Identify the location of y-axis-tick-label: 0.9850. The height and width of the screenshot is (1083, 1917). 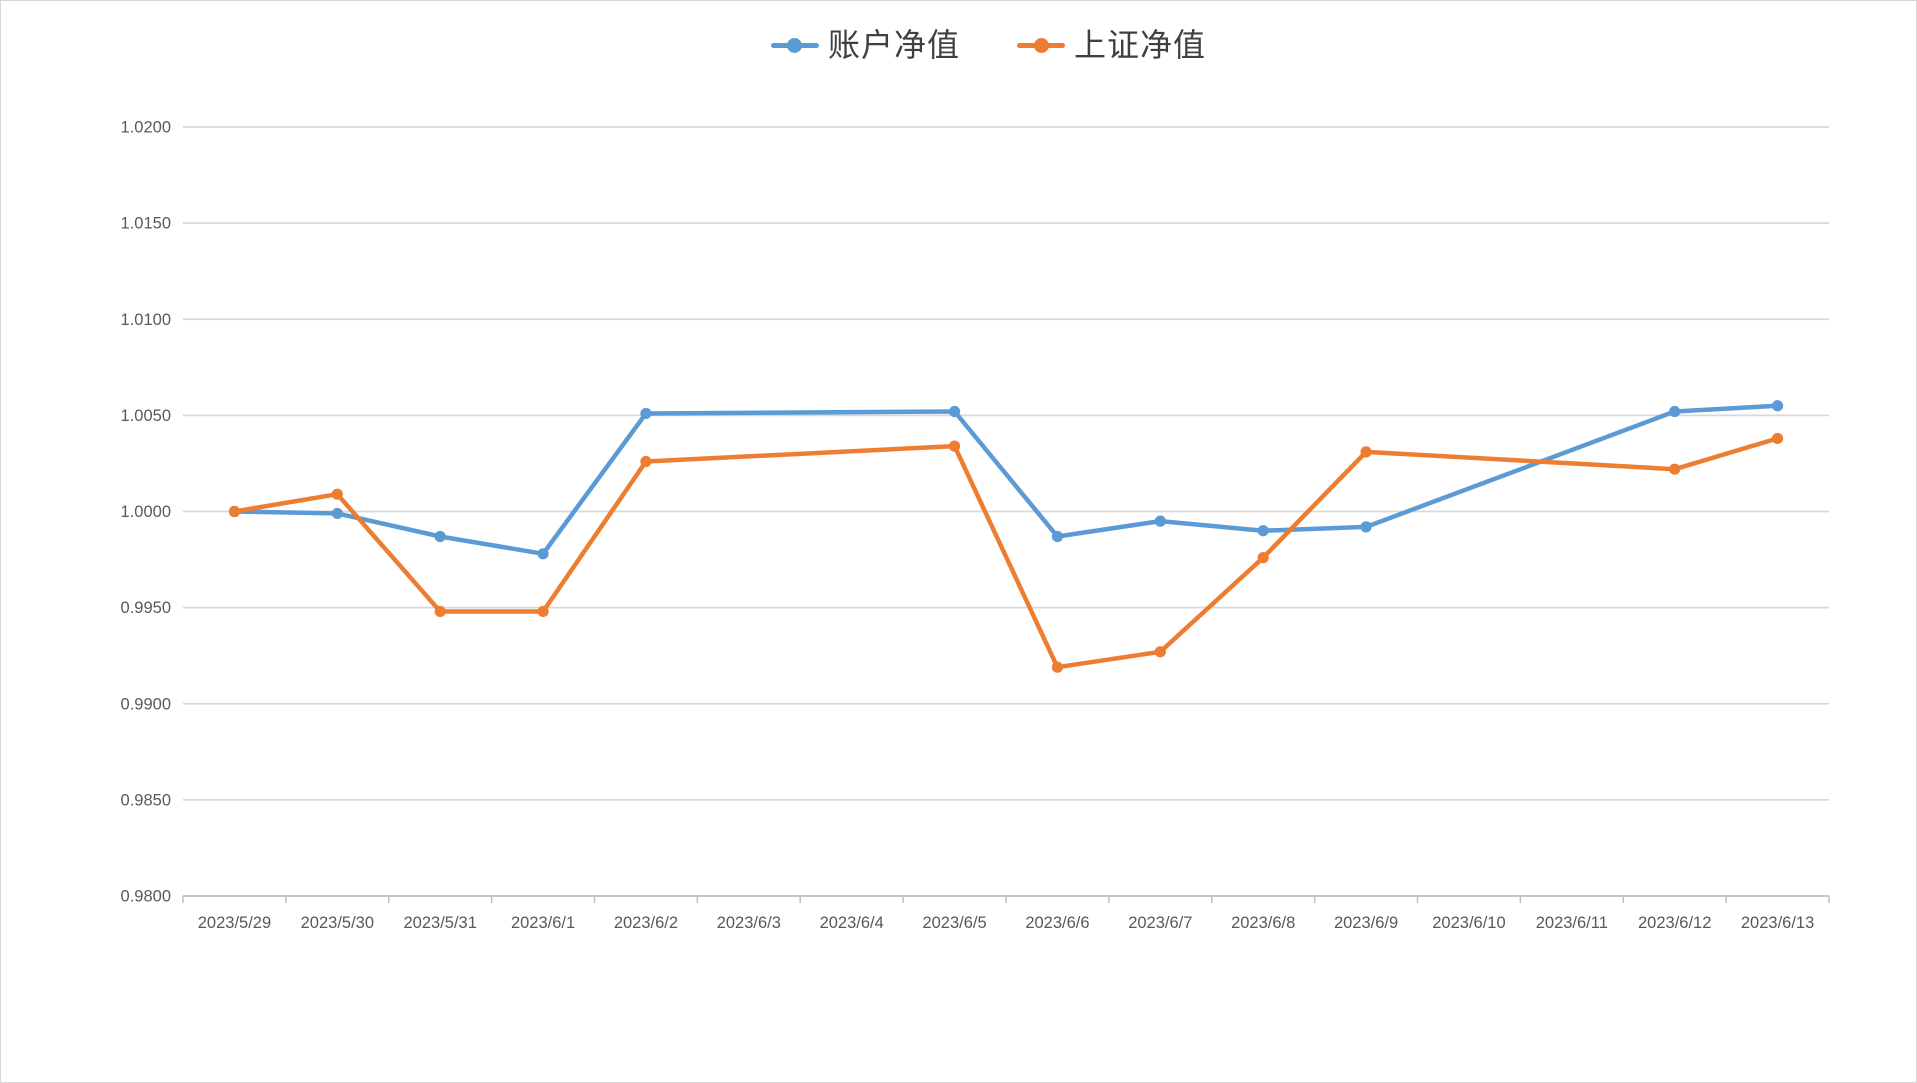
(146, 800).